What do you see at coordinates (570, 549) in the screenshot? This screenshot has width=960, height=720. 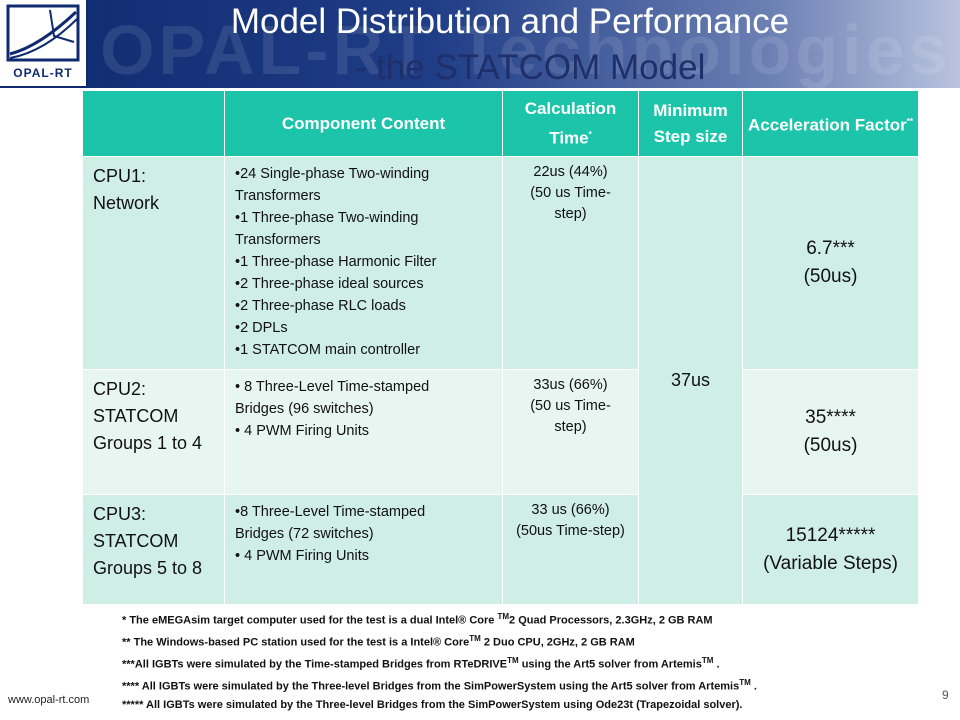 I see `calculation-time-cpu3: 33 us (66%) (50us Time-step)` at bounding box center [570, 549].